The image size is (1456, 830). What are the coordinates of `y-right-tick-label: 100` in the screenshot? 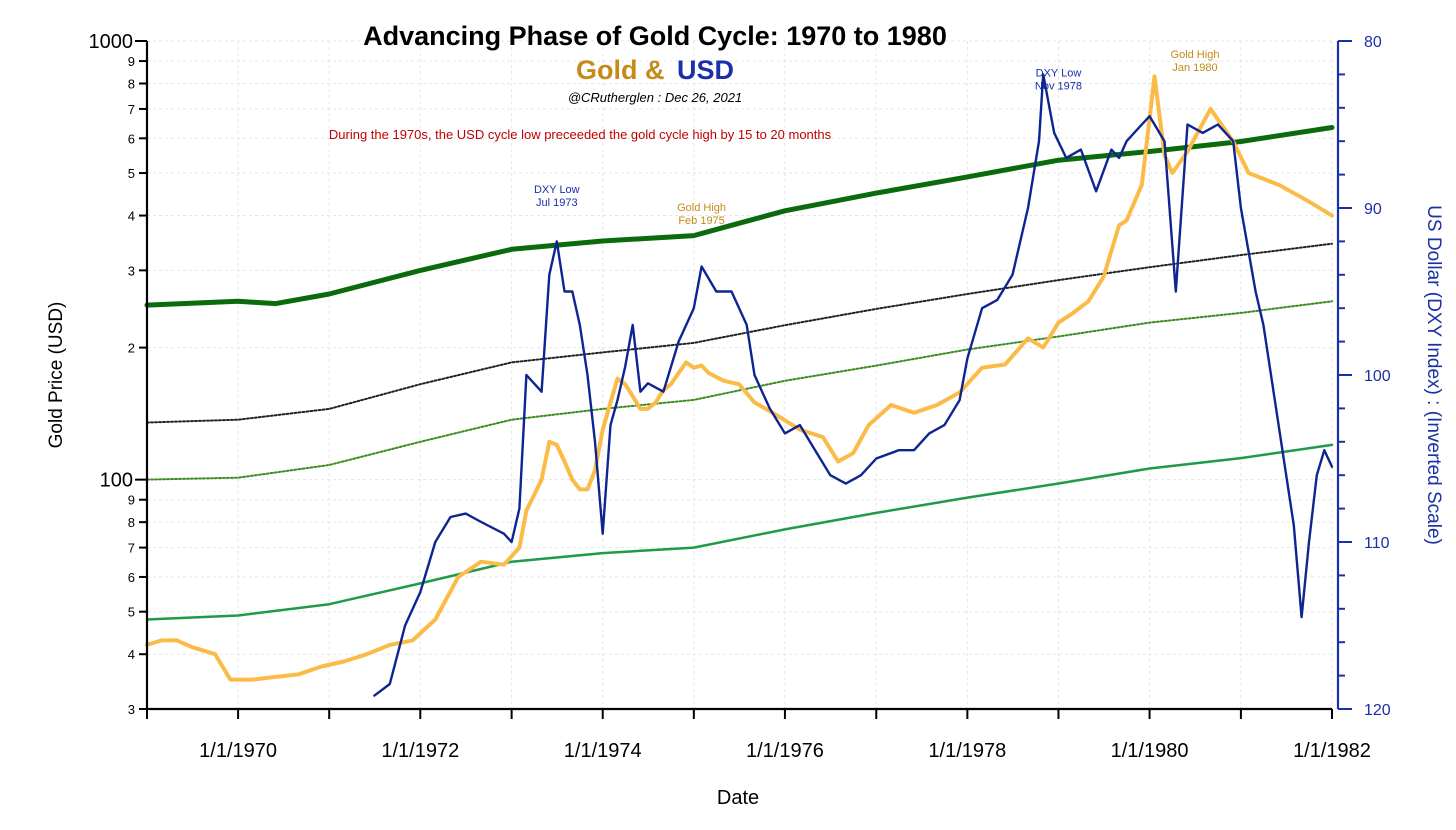 It's located at (1377, 376).